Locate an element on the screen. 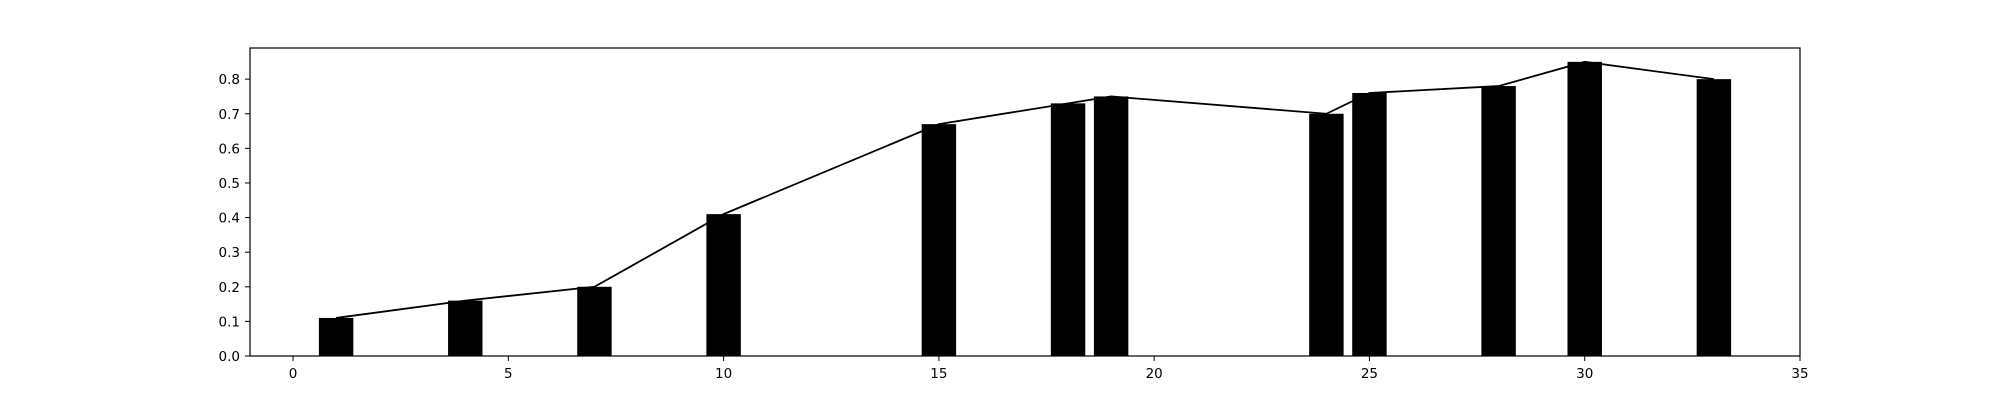  x-axis: 0 5 10 15 20 25 30 35 is located at coordinates (1049, 369).